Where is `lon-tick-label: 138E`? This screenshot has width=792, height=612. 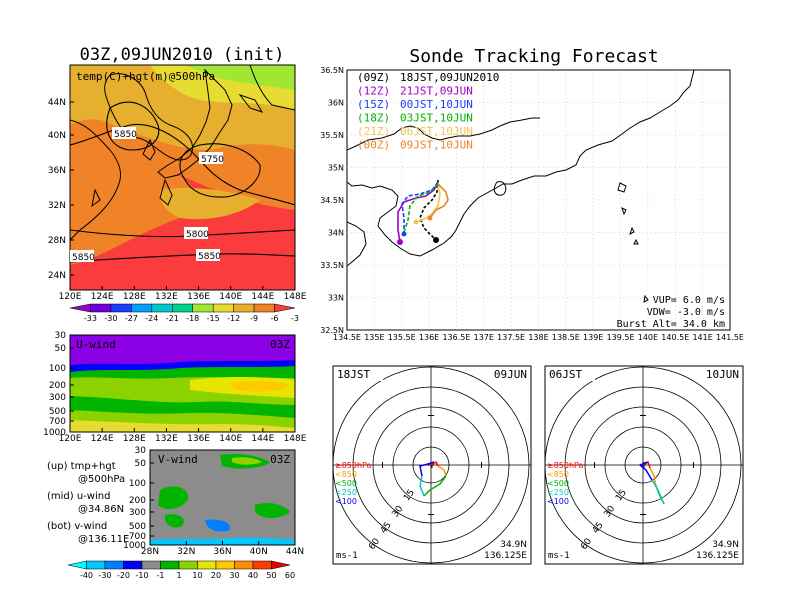 lon-tick-label: 138E is located at coordinates (538, 337).